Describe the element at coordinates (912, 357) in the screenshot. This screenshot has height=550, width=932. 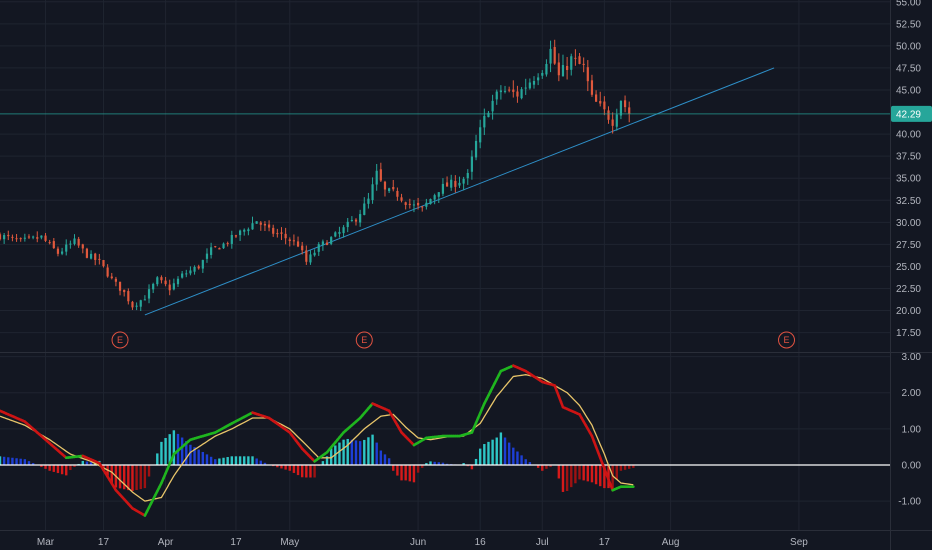
I see `osc-tick-label: 3.00` at that location.